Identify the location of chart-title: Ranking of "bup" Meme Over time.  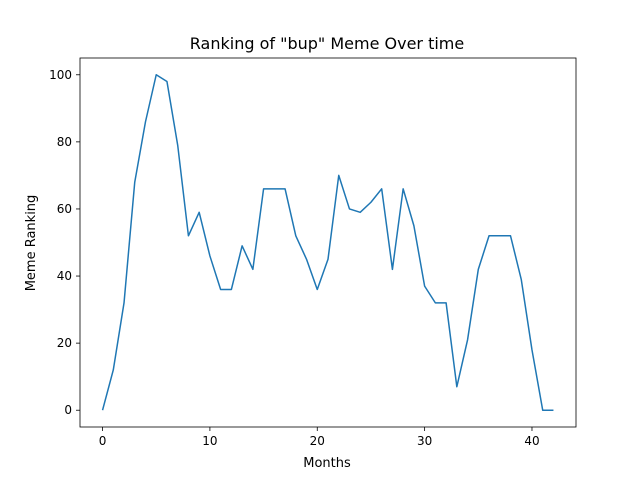
(327, 43).